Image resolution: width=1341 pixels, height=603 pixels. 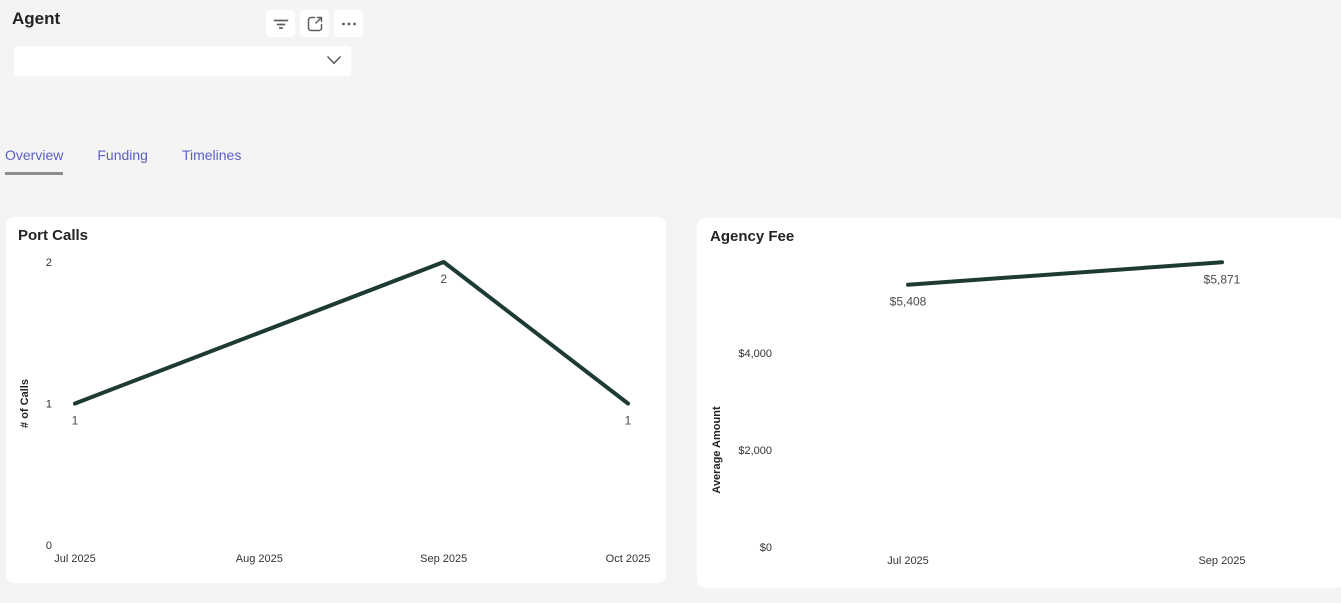 What do you see at coordinates (443, 279) in the screenshot?
I see `data-point-label: 2` at bounding box center [443, 279].